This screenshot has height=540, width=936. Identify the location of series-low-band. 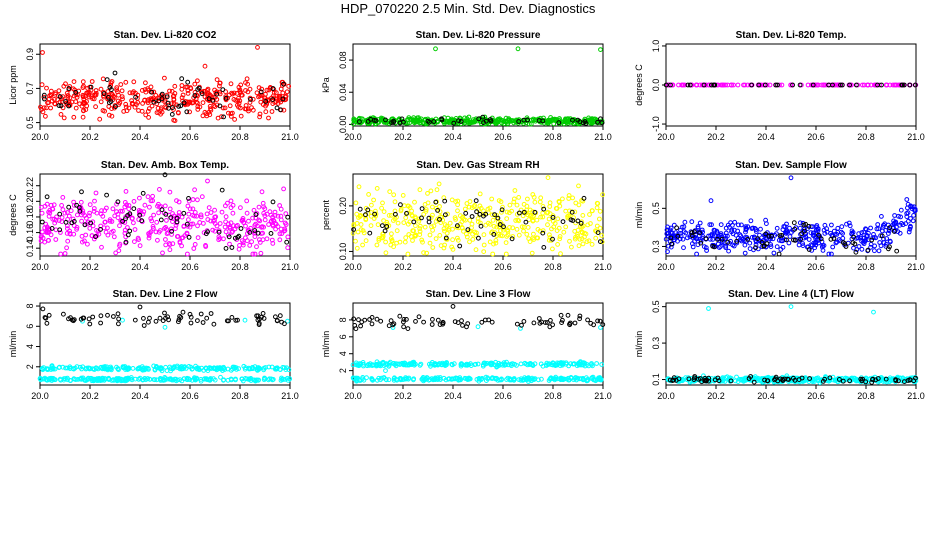
(477, 376).